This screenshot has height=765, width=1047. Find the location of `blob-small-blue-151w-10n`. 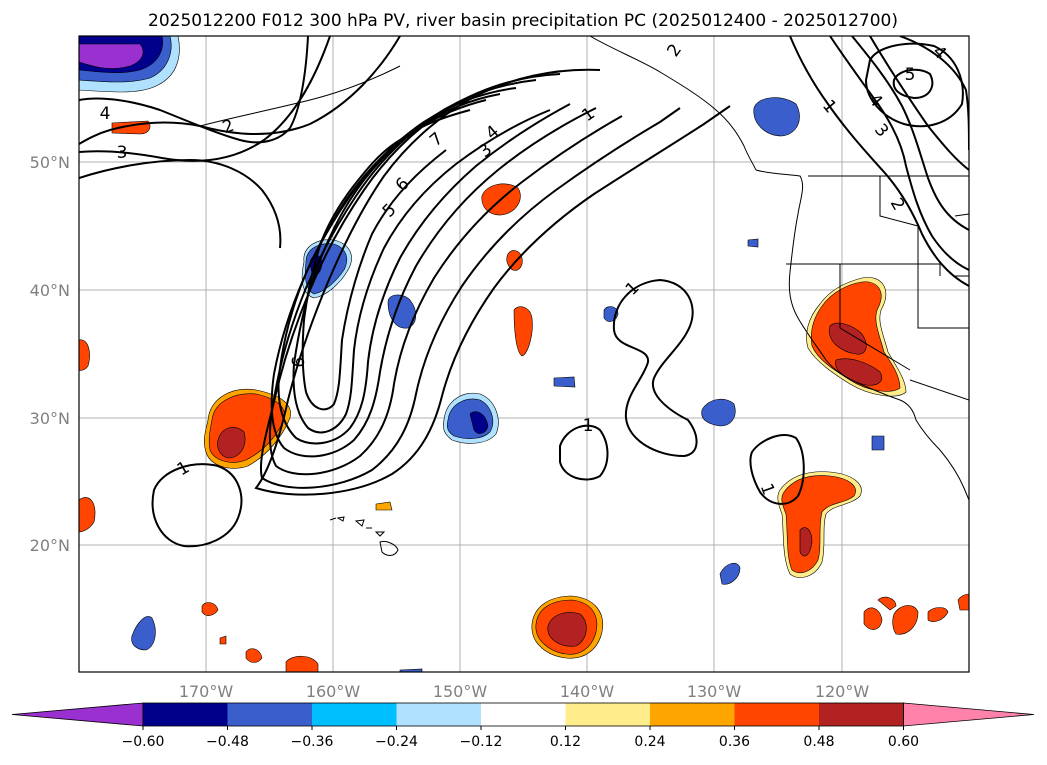

blob-small-blue-151w-10n is located at coordinates (411, 670).